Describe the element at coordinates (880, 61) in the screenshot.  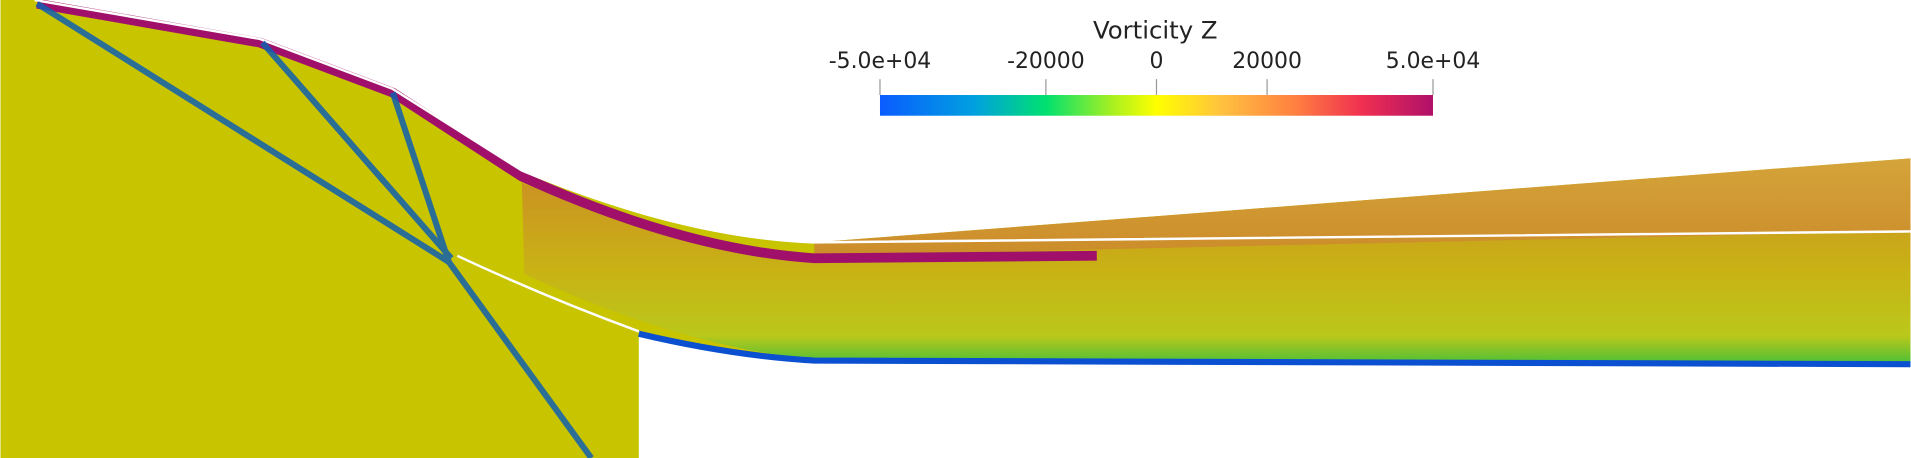
I see `colorbar-tick-label: -5.0e+04` at that location.